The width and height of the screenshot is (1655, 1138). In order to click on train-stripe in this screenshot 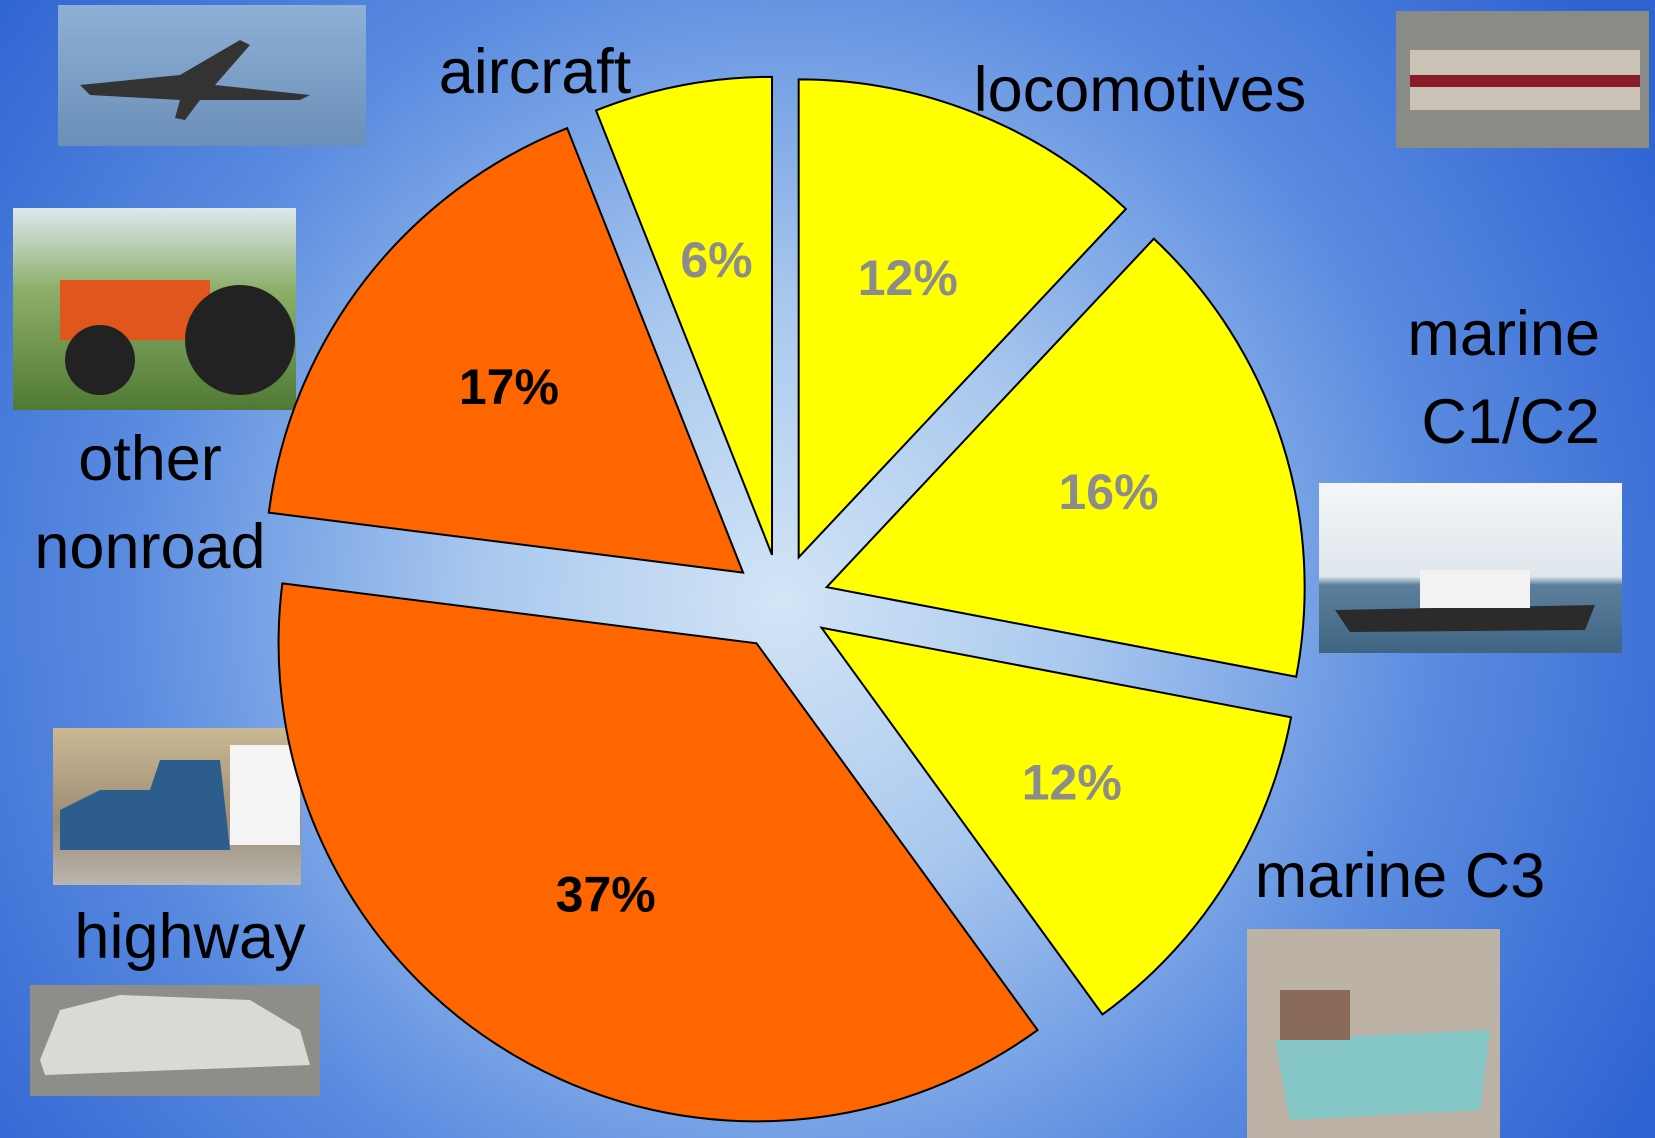, I will do `click(1525, 81)`.